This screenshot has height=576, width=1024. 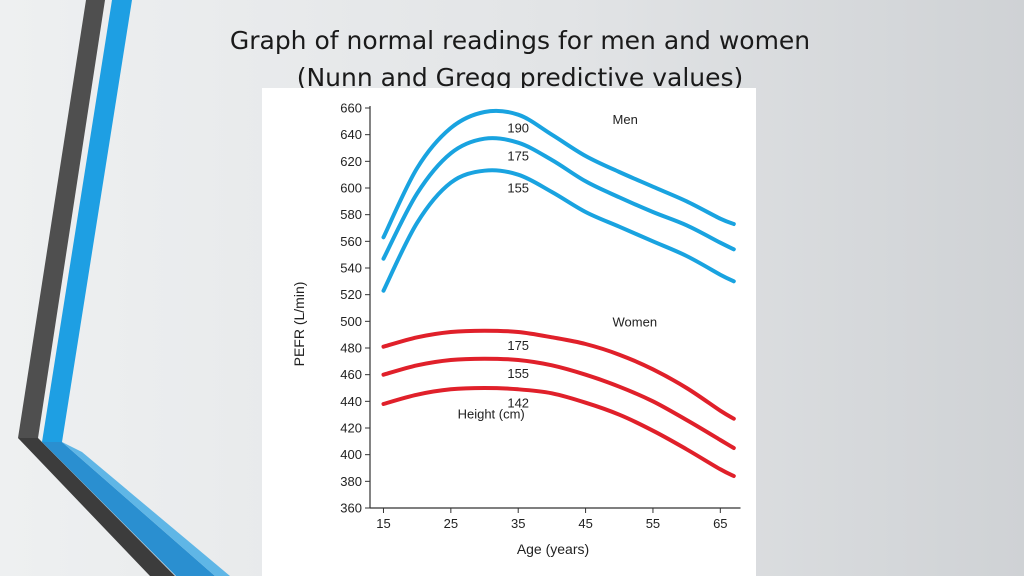 I want to click on y-tick-label: 360, so click(x=351, y=508).